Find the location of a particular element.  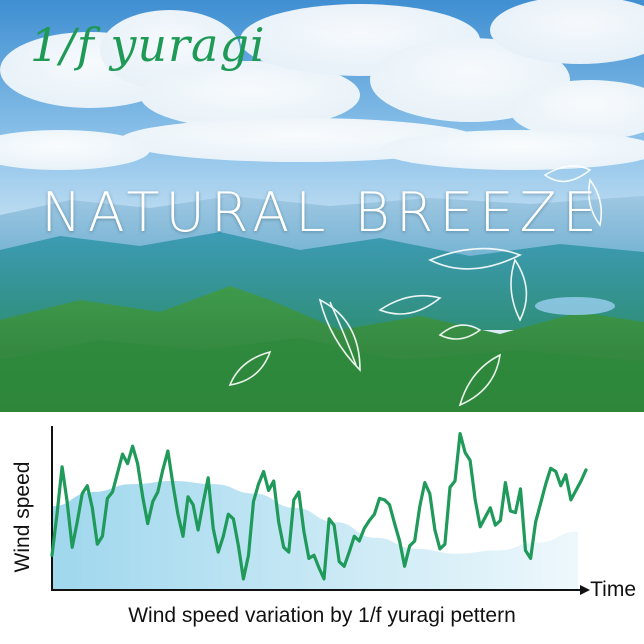

trend-area is located at coordinates (315, 535).